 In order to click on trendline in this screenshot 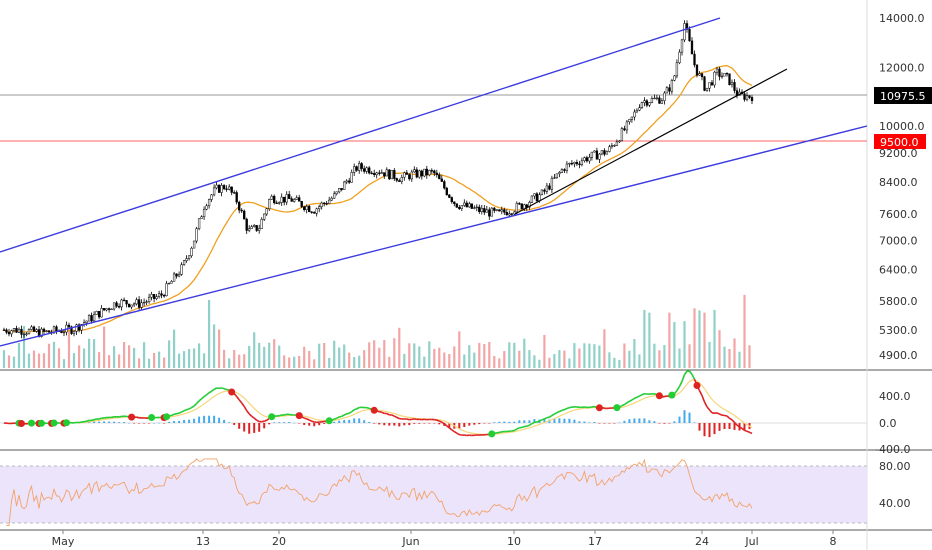, I will do `click(651, 141)`.